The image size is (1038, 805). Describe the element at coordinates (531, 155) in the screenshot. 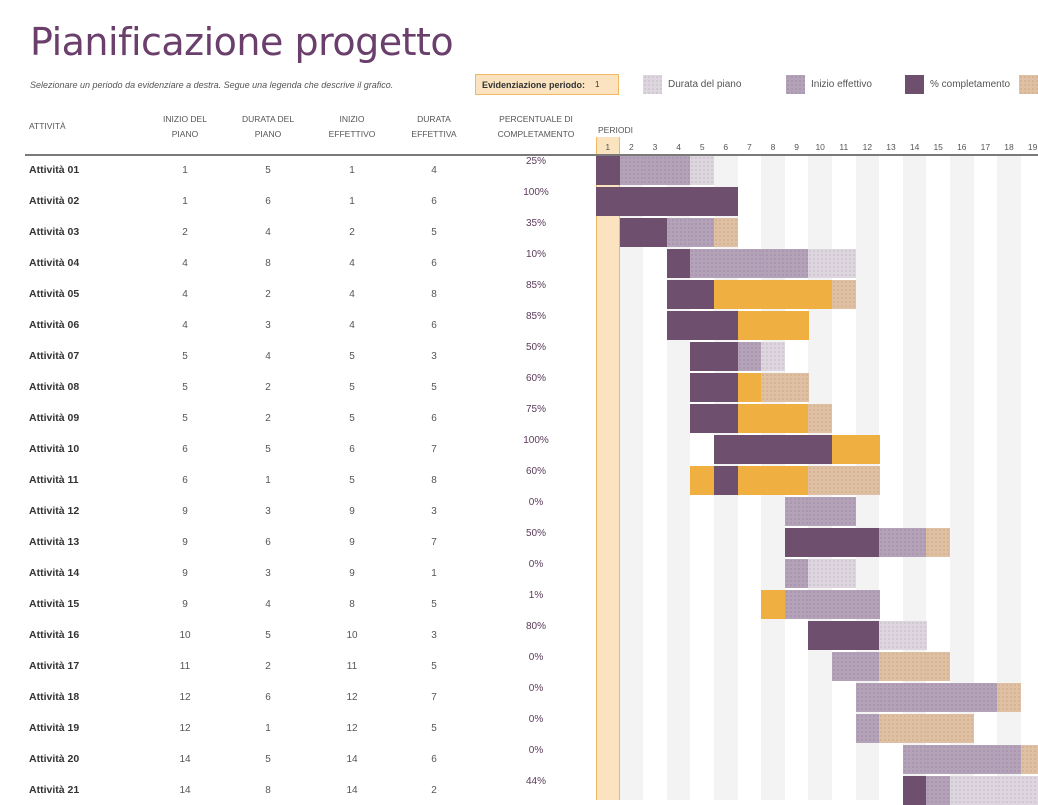

I see `header-divider` at that location.